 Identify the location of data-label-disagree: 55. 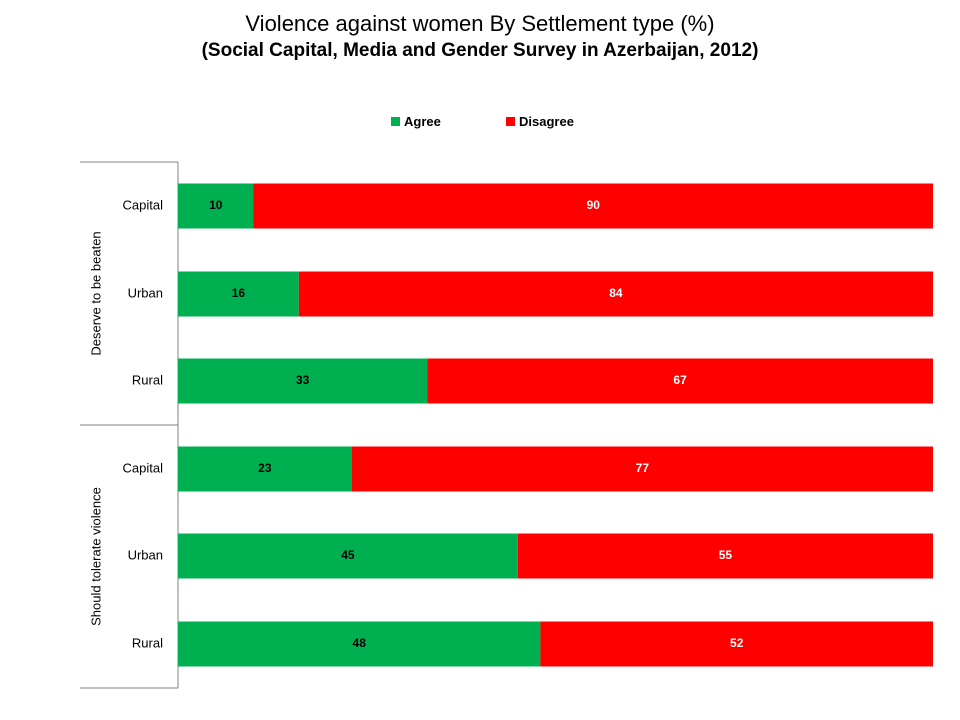
(726, 555).